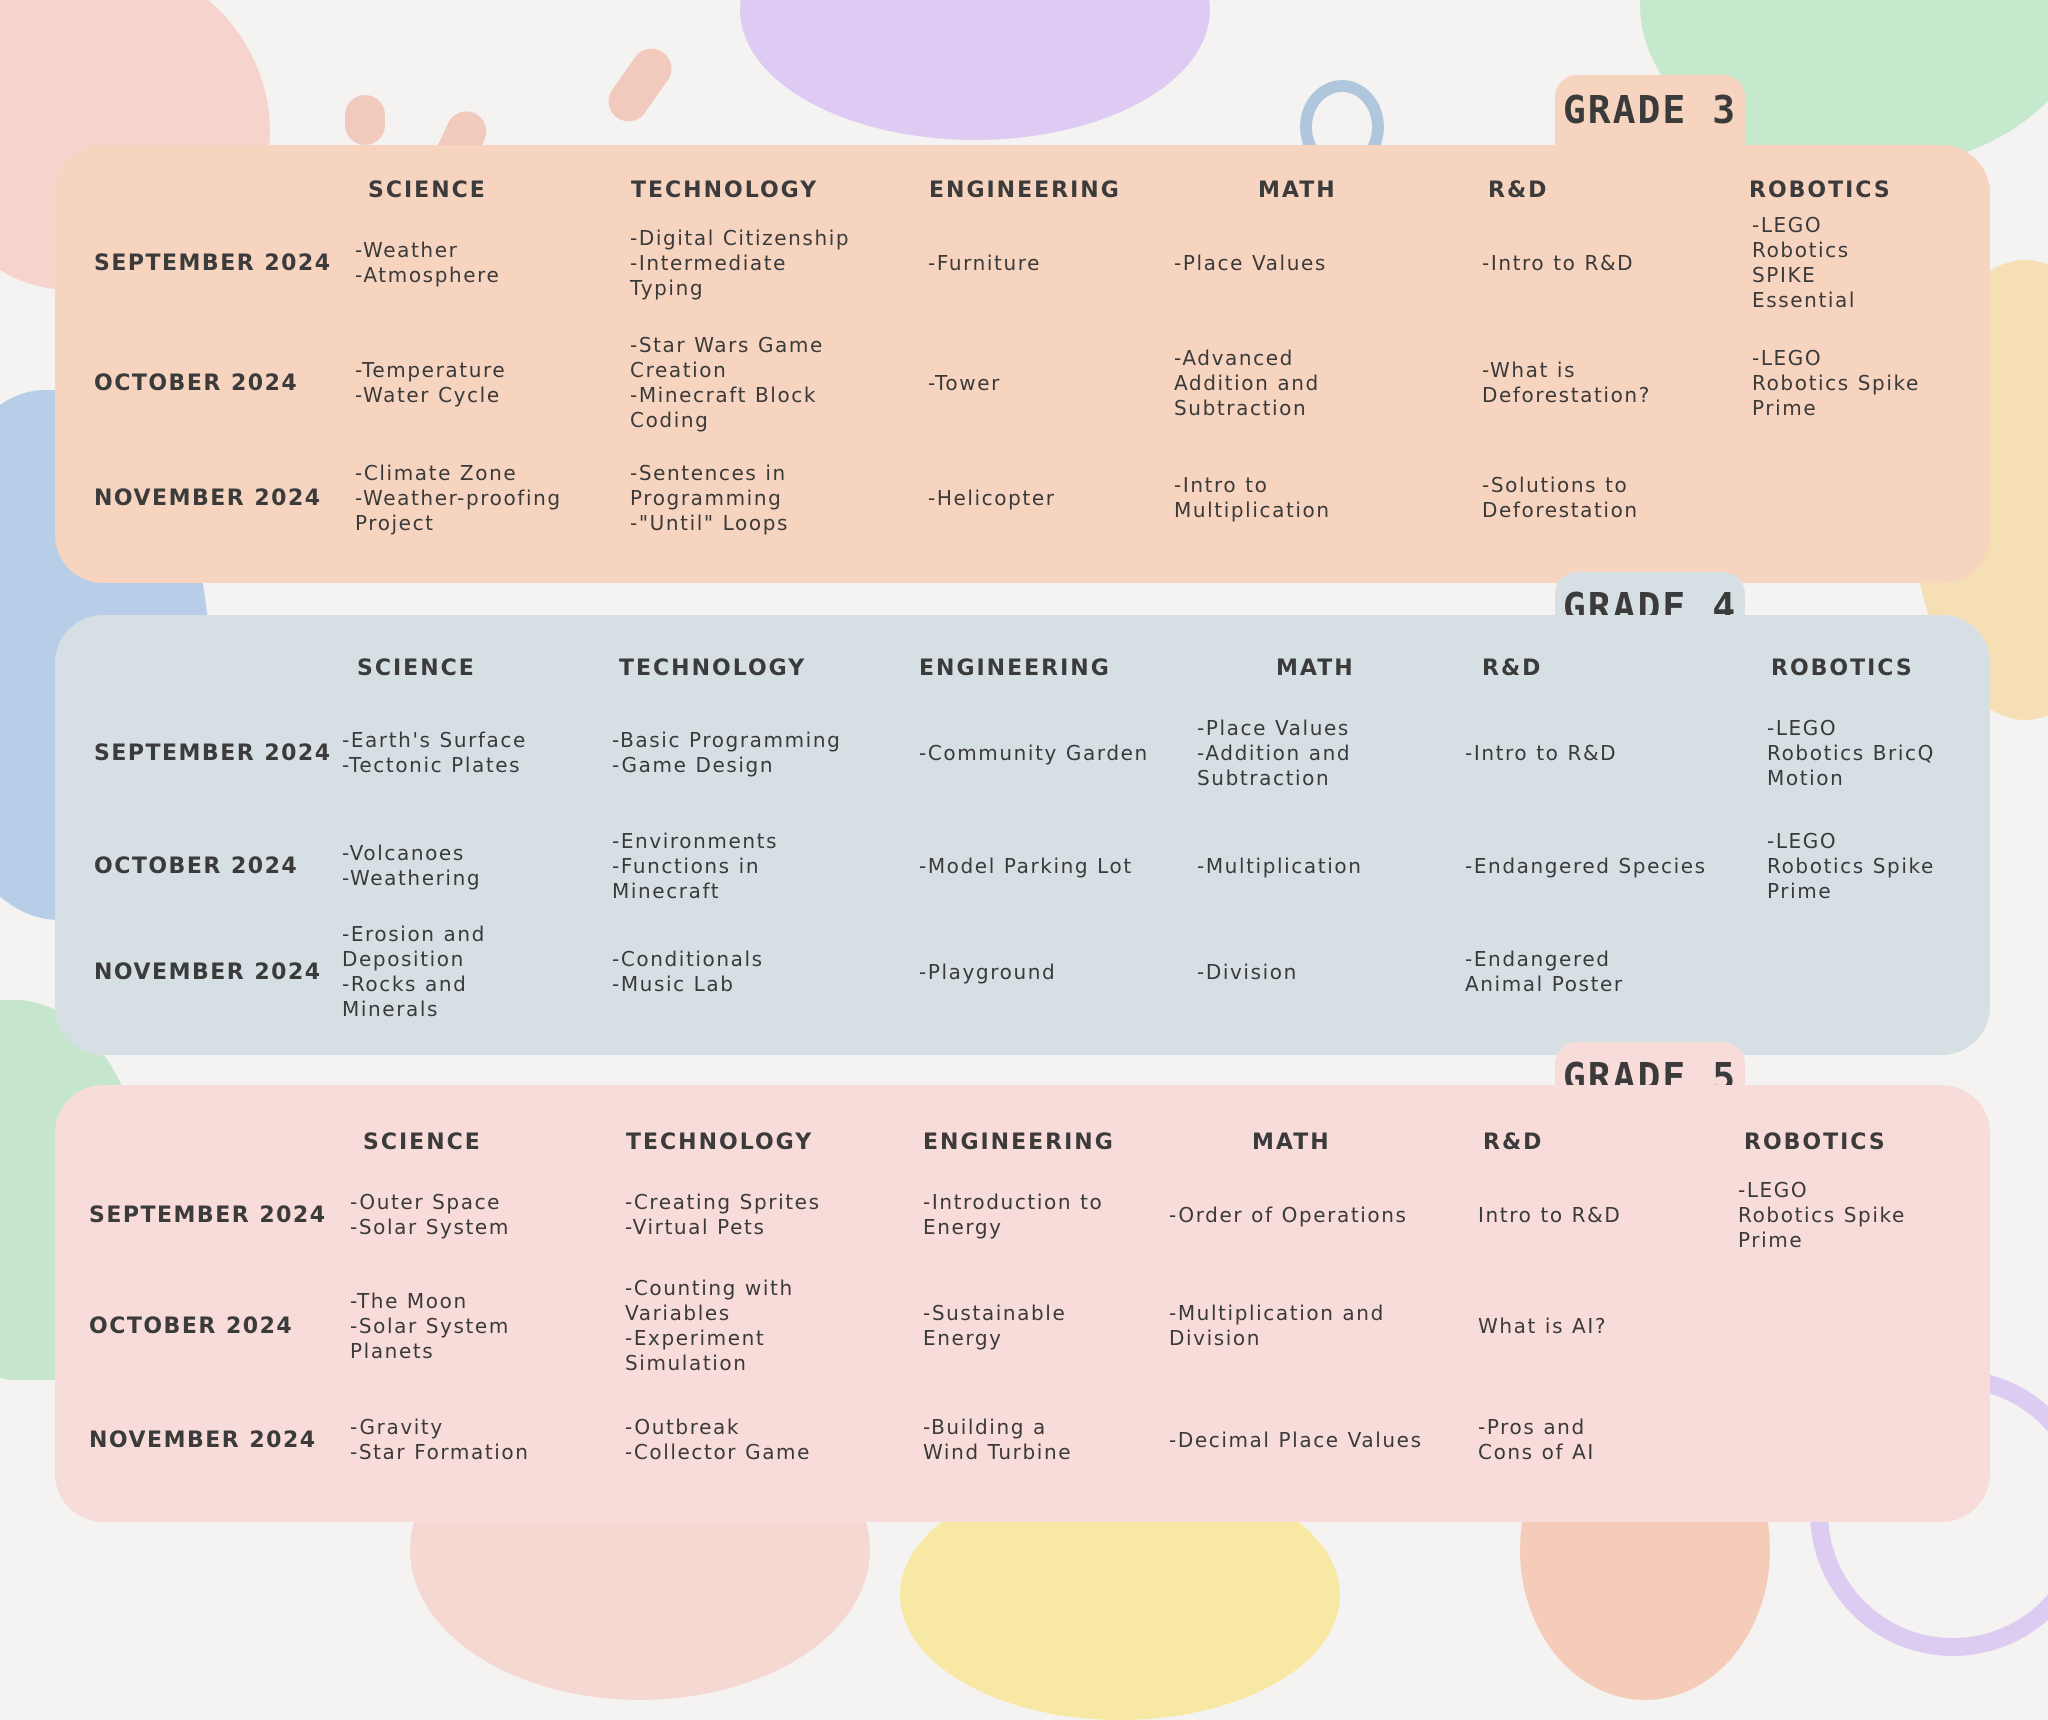 This screenshot has height=1720, width=2048. I want to click on grade-5-cell-2-math: -Multiplication and Division, so click(1277, 1325).